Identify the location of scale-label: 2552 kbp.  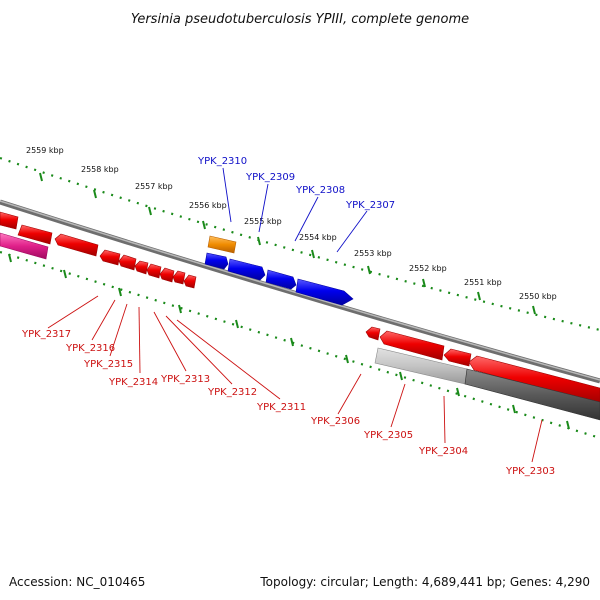
(428, 268).